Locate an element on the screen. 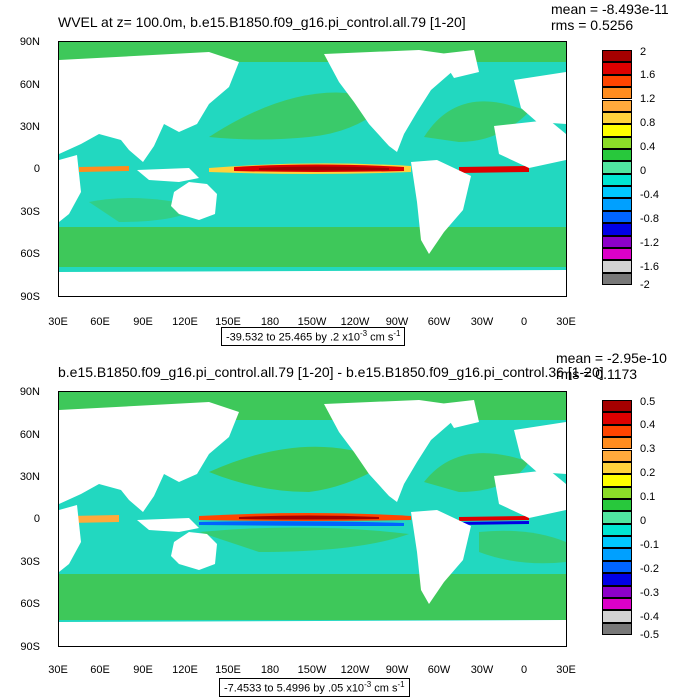 The width and height of the screenshot is (700, 700). equatorial-atlantic-feature is located at coordinates (494, 518).